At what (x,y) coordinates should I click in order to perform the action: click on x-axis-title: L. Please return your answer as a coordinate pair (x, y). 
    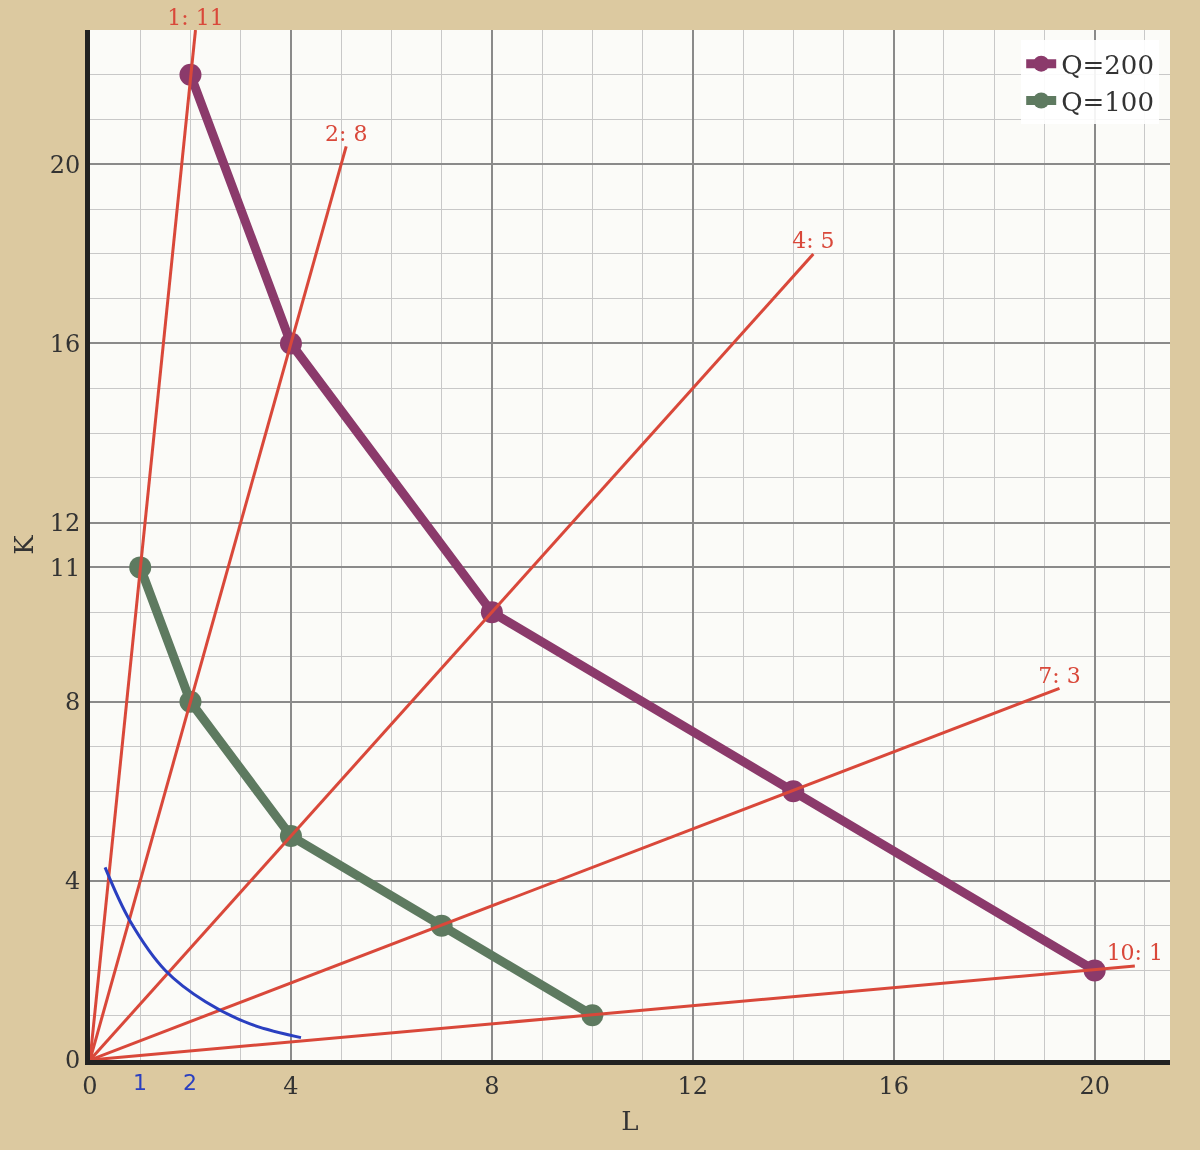
    Looking at the image, I should click on (630, 1121).